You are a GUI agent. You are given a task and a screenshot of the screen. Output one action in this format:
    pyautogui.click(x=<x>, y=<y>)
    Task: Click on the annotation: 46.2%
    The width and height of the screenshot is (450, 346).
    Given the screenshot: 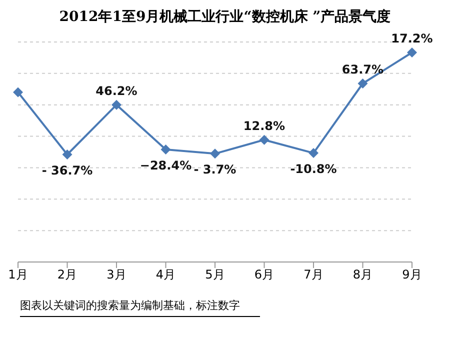 What is the action you would take?
    pyautogui.click(x=117, y=91)
    